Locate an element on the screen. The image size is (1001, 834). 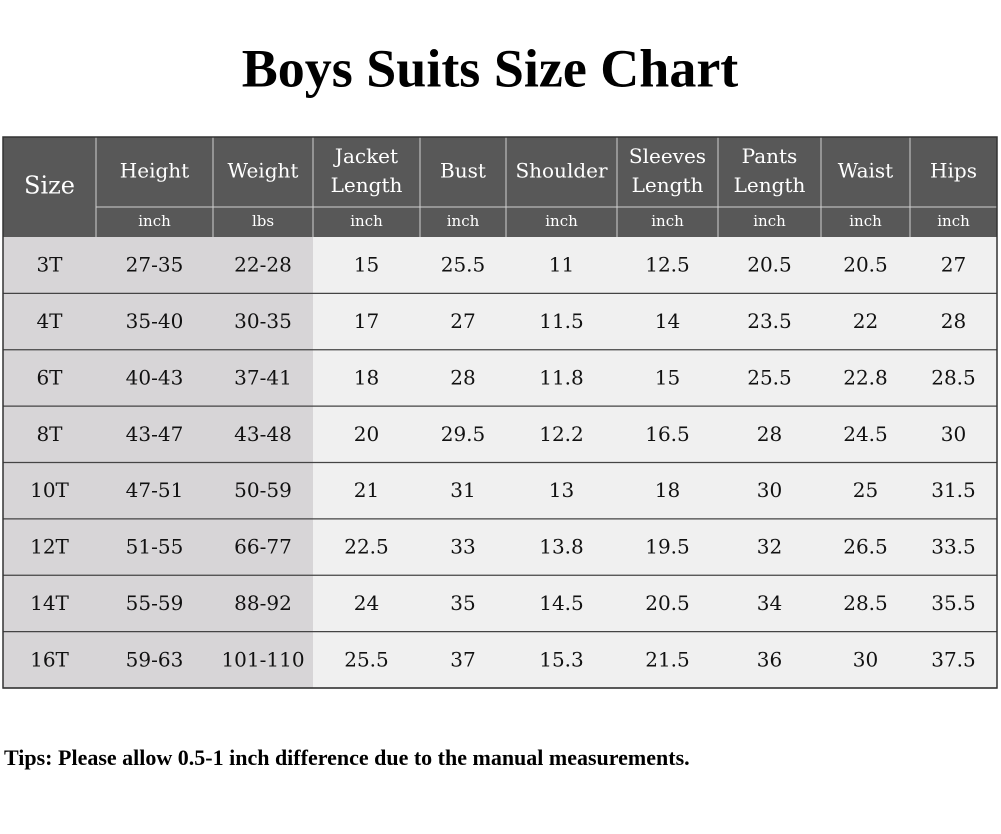
cell: 30-35 is located at coordinates (263, 321).